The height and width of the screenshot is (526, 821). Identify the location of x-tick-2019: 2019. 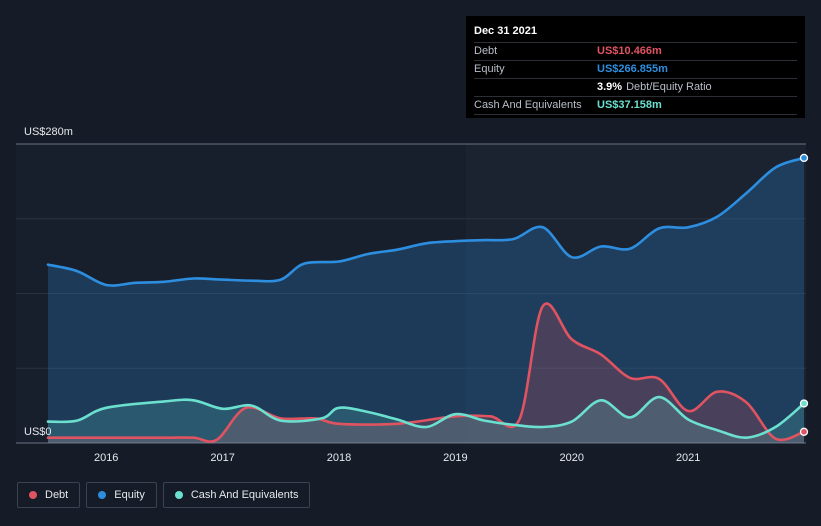
(455, 458).